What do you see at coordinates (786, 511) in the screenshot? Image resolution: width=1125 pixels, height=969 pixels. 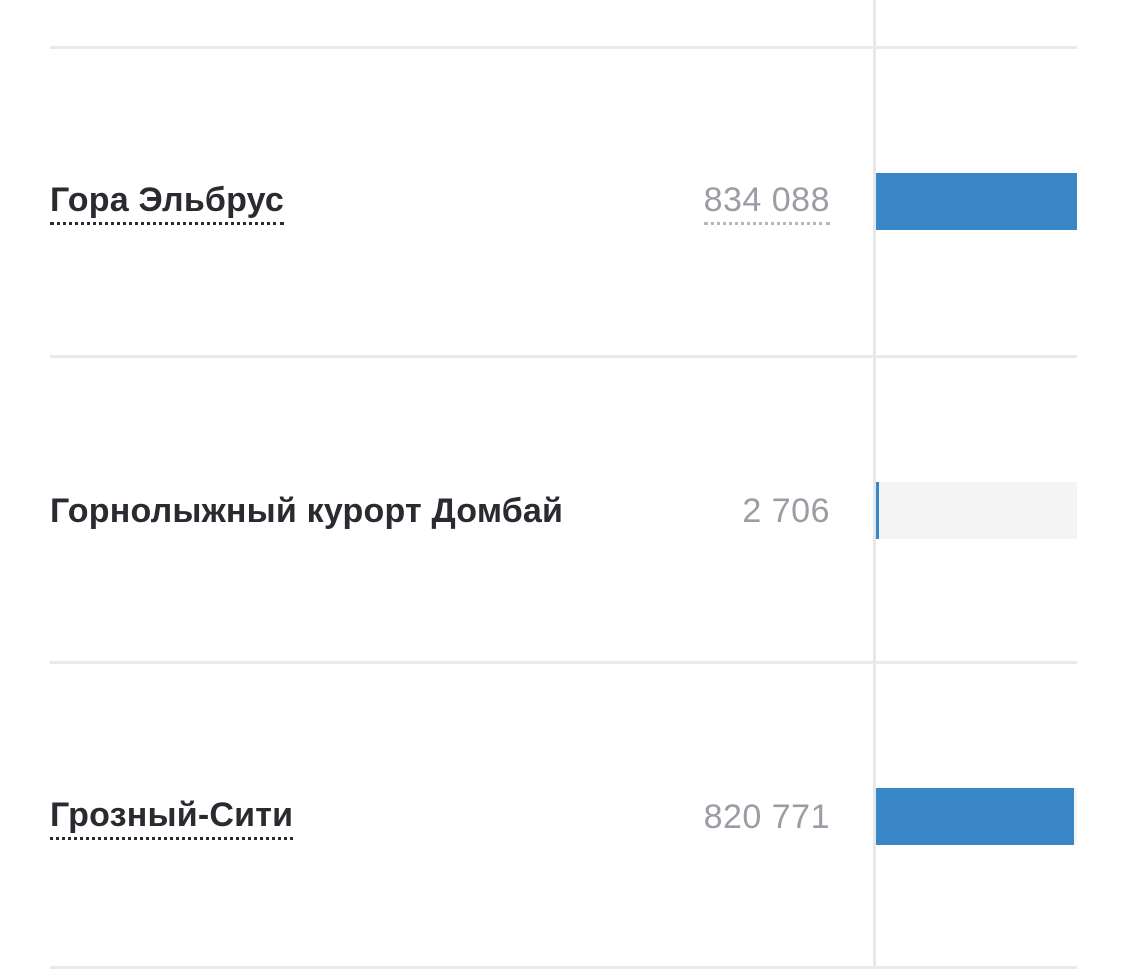 I see `row-value: 2 706` at bounding box center [786, 511].